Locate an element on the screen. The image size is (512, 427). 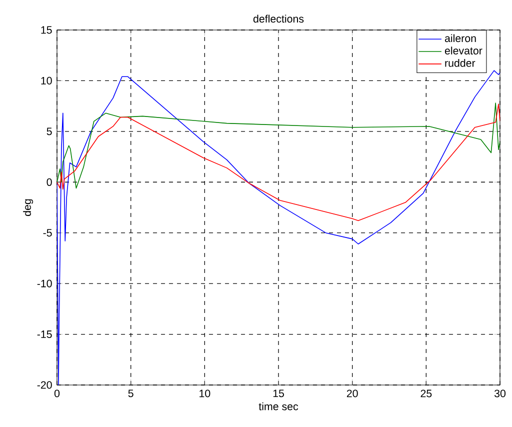
y-tick-label: -15 is located at coordinates (44, 334).